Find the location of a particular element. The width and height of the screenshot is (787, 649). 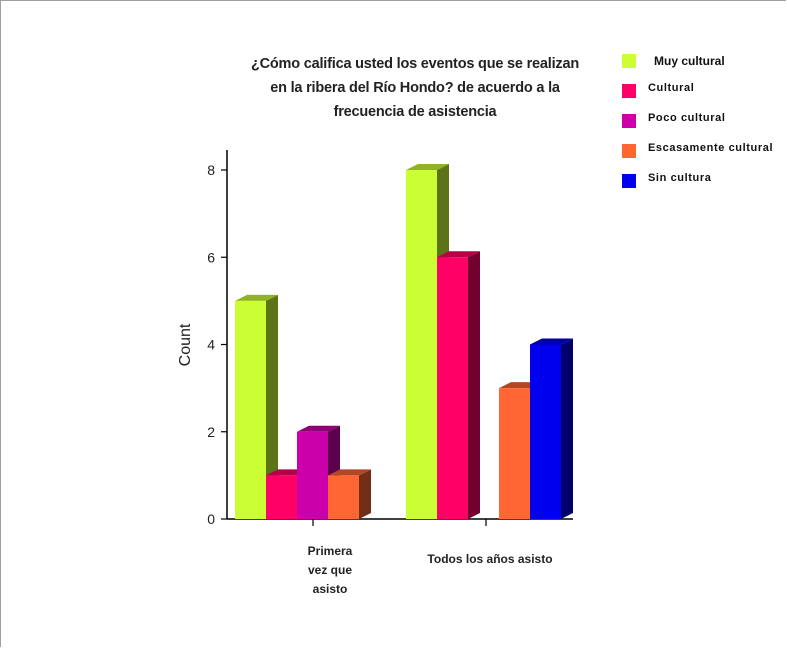

chart-title-line: frecuencia de asistencia is located at coordinates (415, 112).